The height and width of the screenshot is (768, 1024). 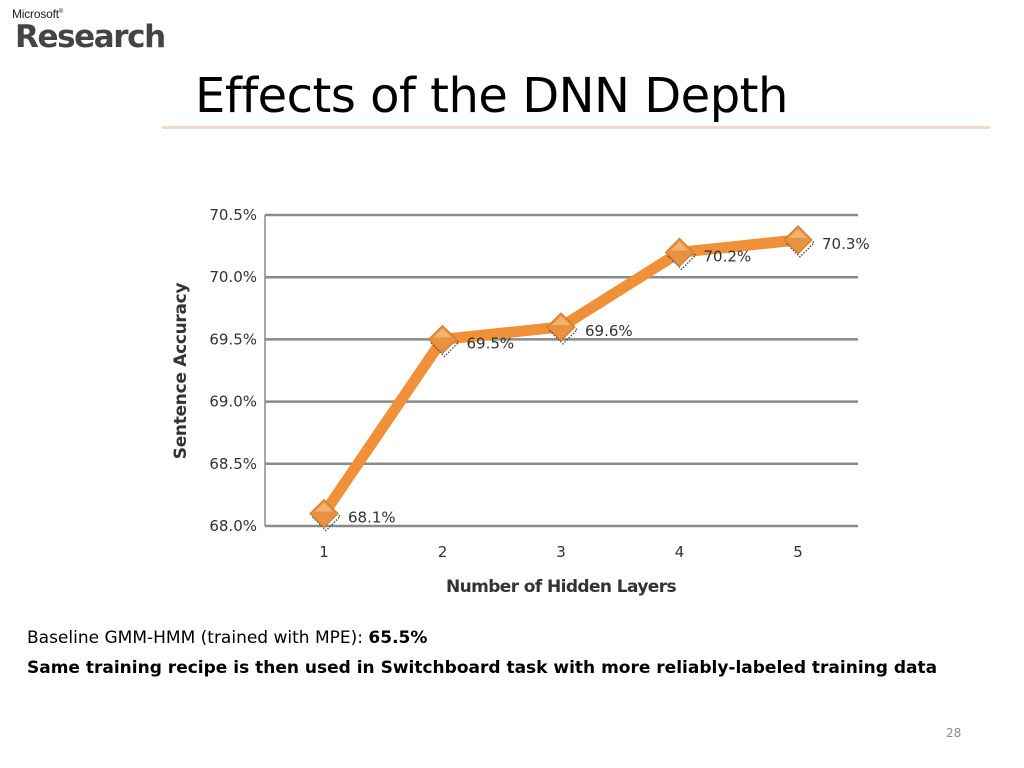 What do you see at coordinates (846, 244) in the screenshot?
I see `data-label: 70.3%` at bounding box center [846, 244].